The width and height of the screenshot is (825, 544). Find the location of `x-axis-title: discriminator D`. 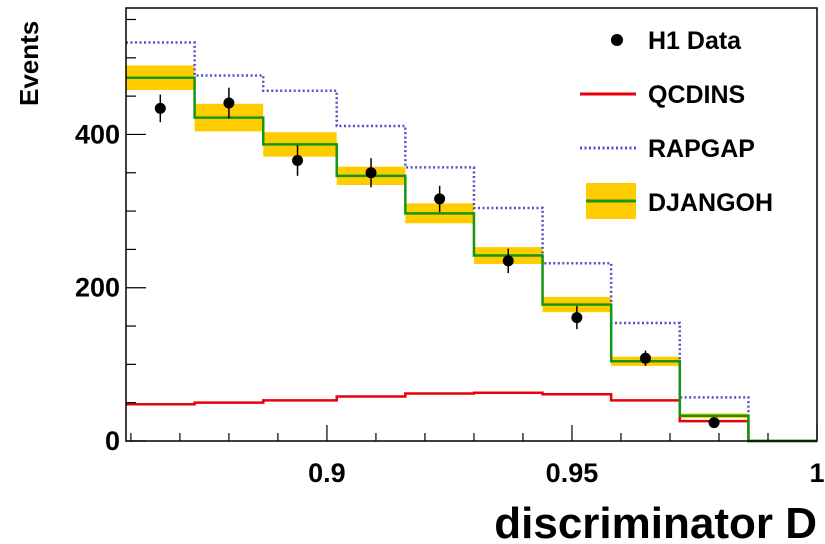

x-axis-title: discriminator D is located at coordinates (655, 521).